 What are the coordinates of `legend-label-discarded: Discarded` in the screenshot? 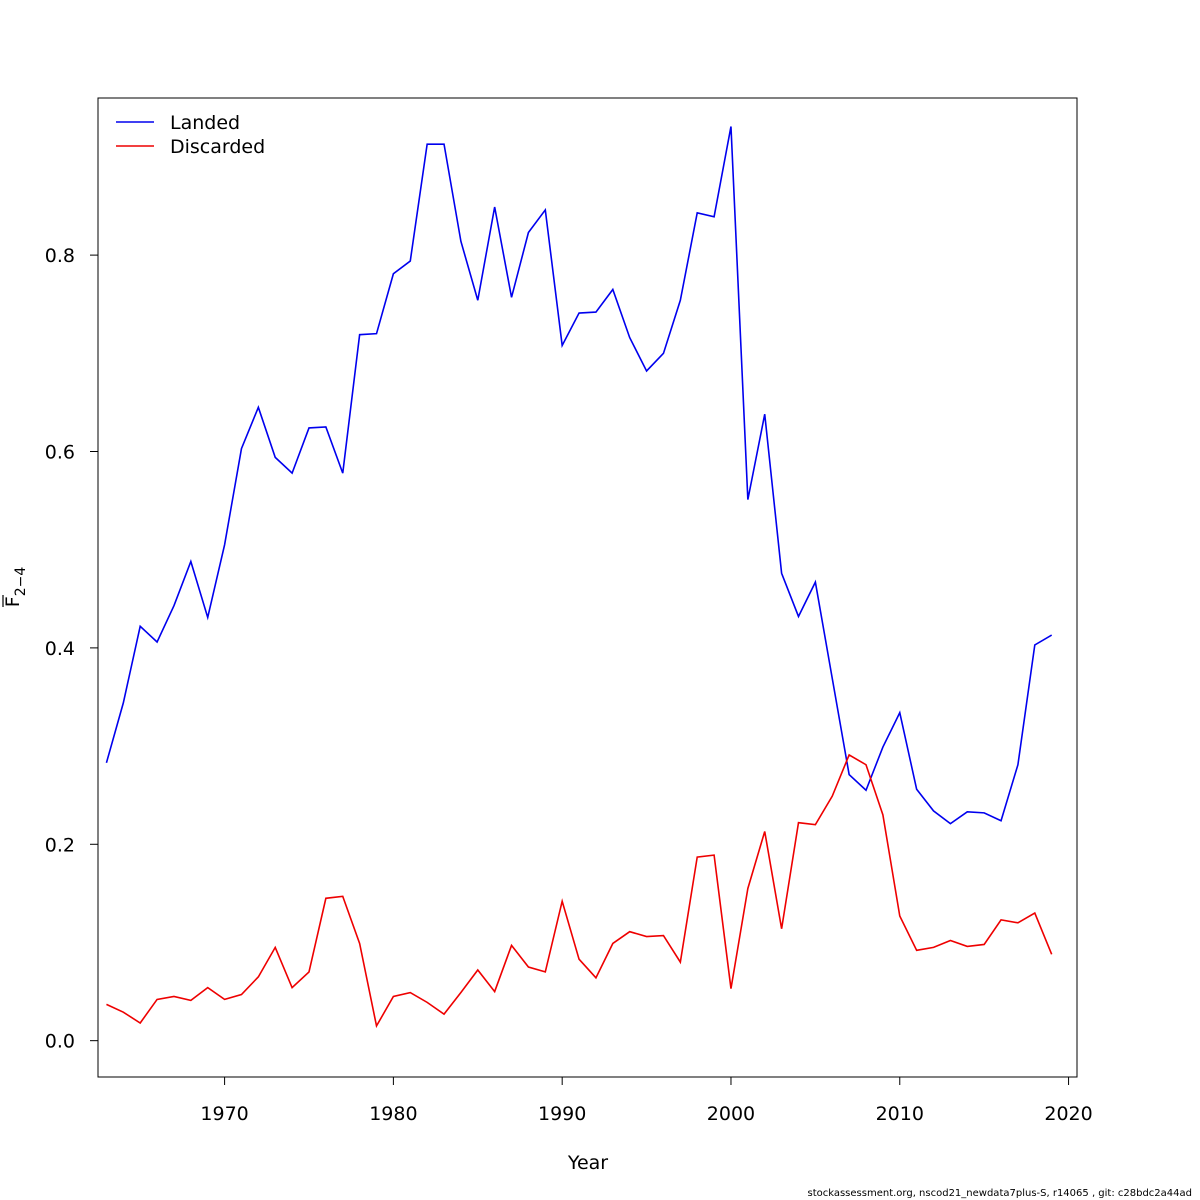 It's located at (217, 147).